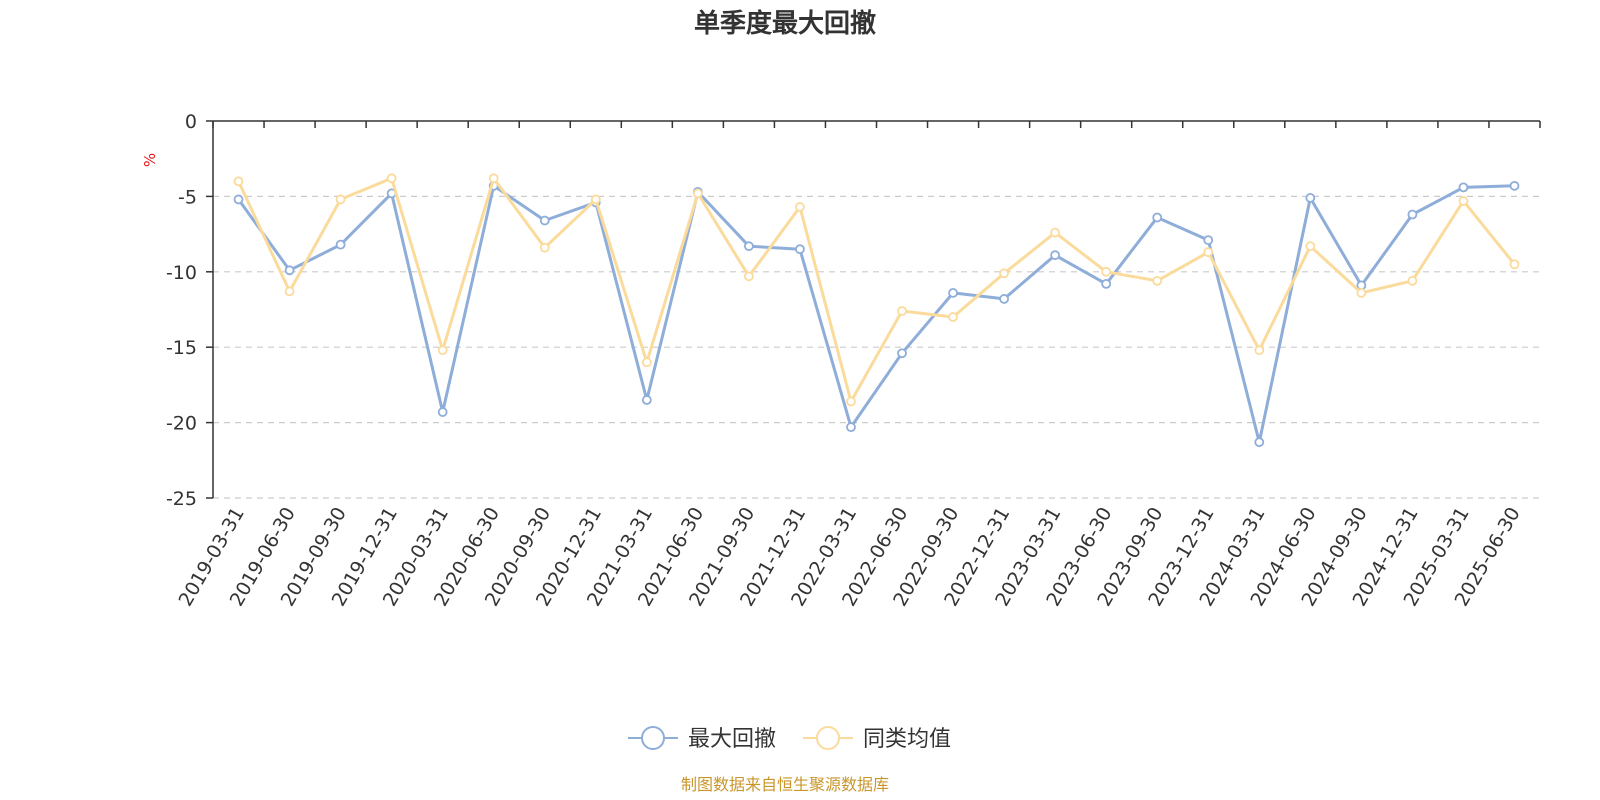  What do you see at coordinates (181, 273) in the screenshot?
I see `y-tick-label: -10` at bounding box center [181, 273].